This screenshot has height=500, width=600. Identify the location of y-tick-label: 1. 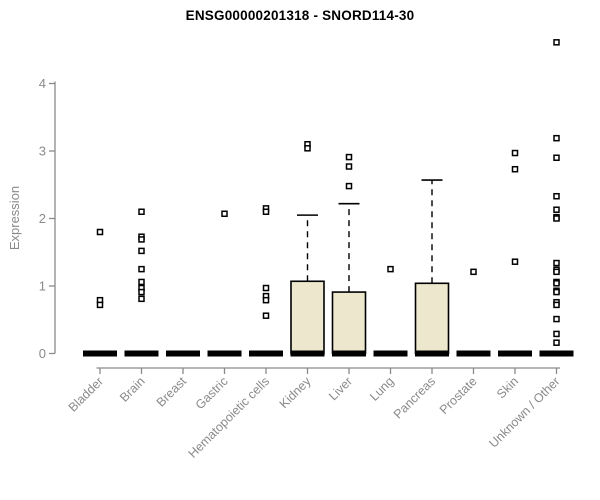
(42, 286).